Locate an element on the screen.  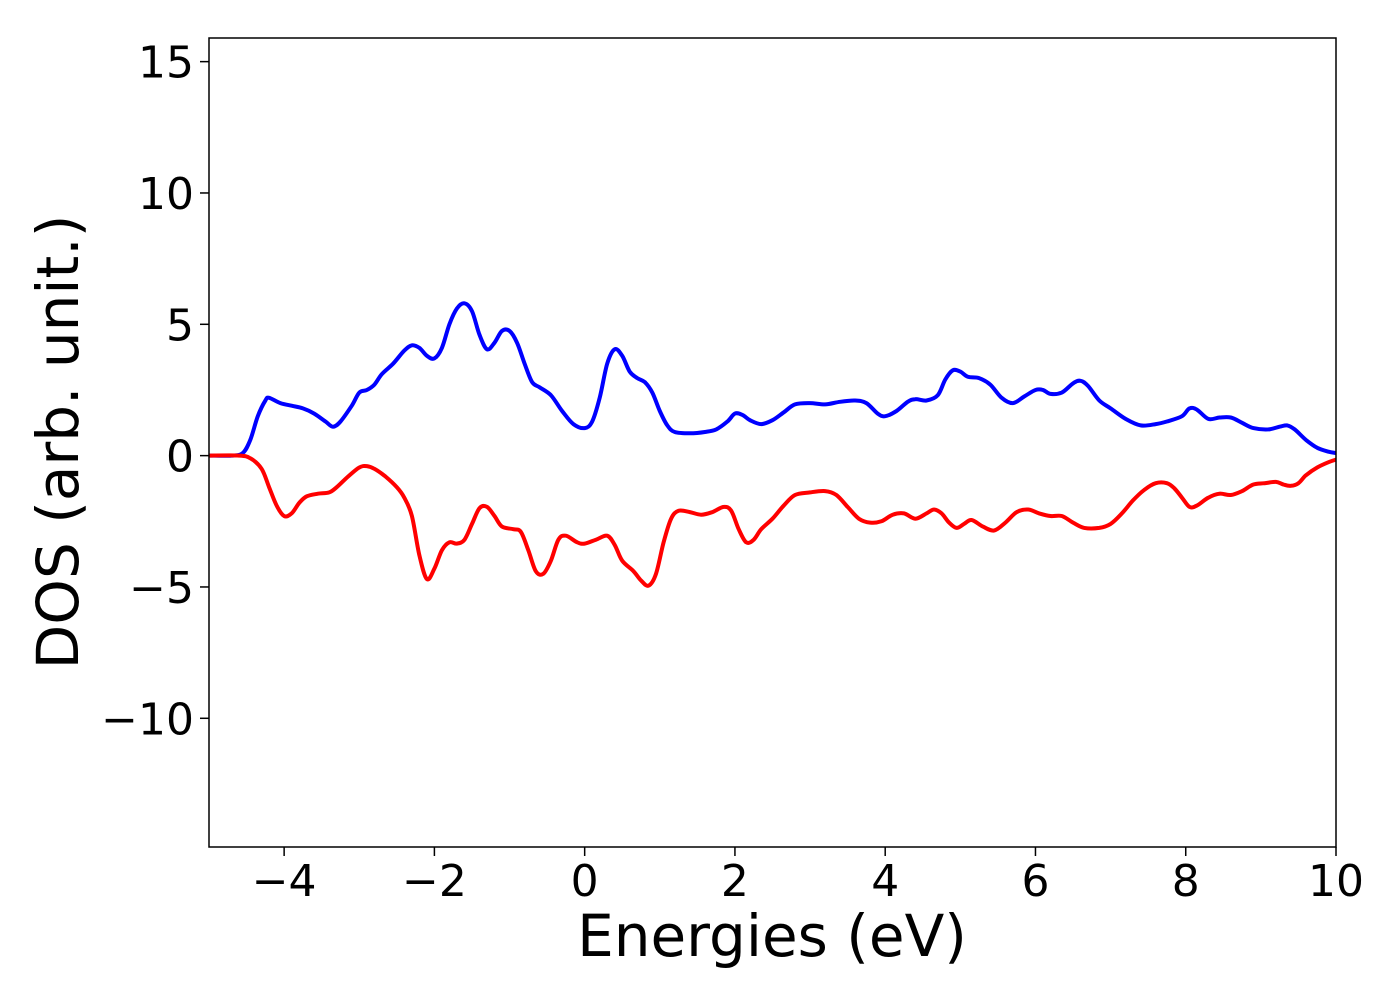
y-tick-label: −5 is located at coordinates (161, 588).